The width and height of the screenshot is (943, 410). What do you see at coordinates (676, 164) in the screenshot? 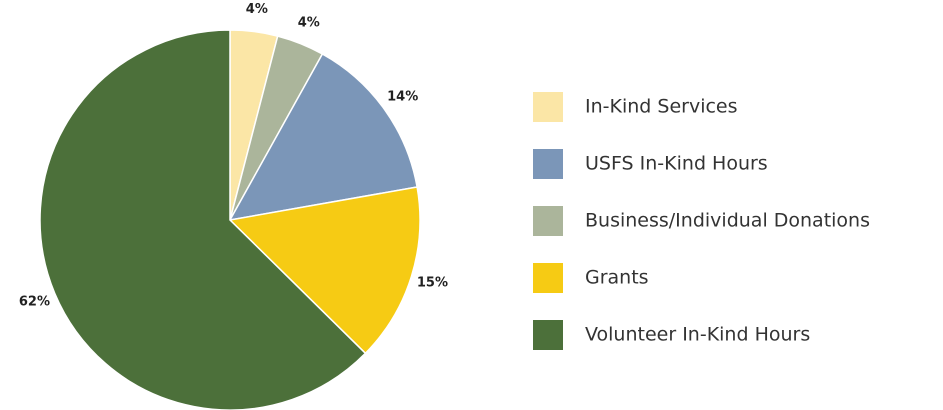
I see `legend-label: USFS In-Kind Hours` at bounding box center [676, 164].